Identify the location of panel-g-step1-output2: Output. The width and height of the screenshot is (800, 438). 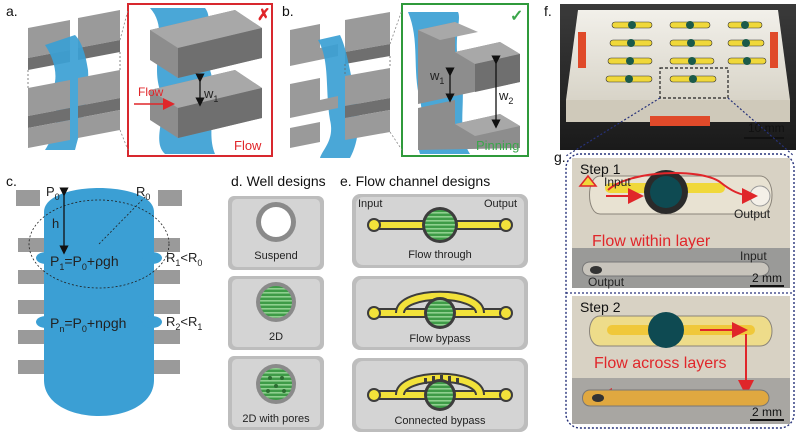
(606, 282).